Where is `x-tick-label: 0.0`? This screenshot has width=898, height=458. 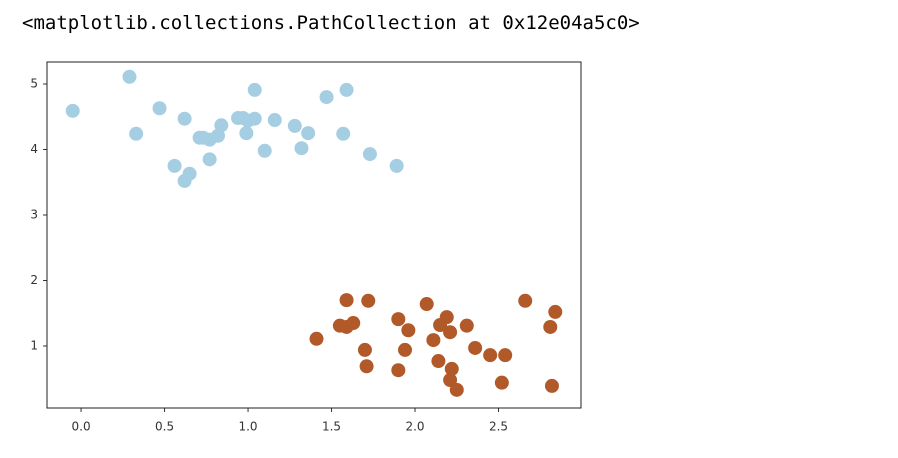 x-tick-label: 0.0 is located at coordinates (81, 427).